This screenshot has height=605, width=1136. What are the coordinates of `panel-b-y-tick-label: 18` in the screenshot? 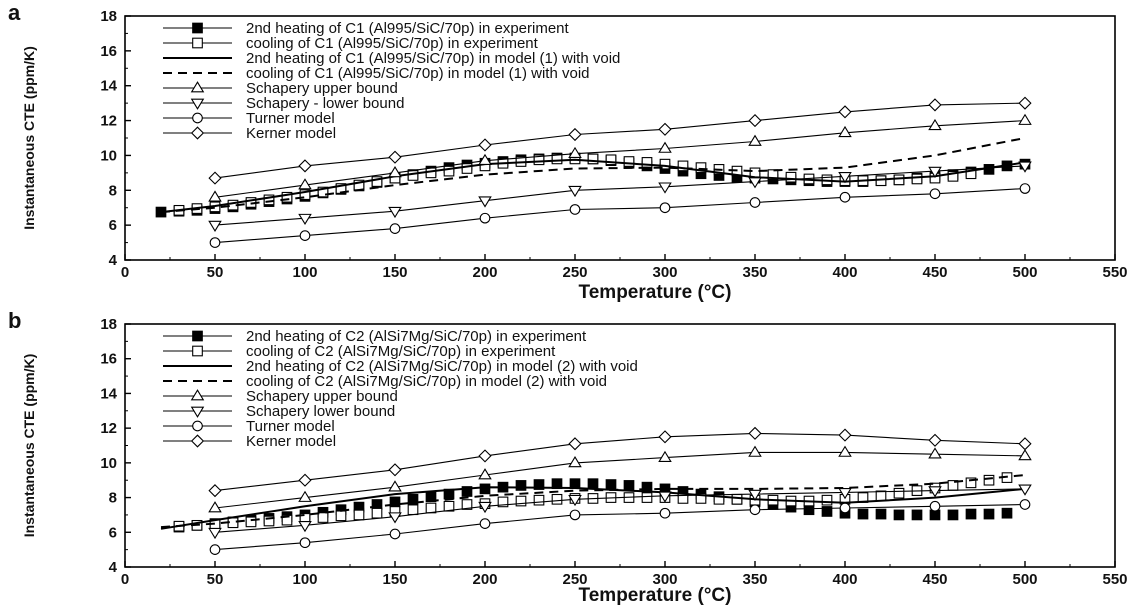 It's located at (108, 324).